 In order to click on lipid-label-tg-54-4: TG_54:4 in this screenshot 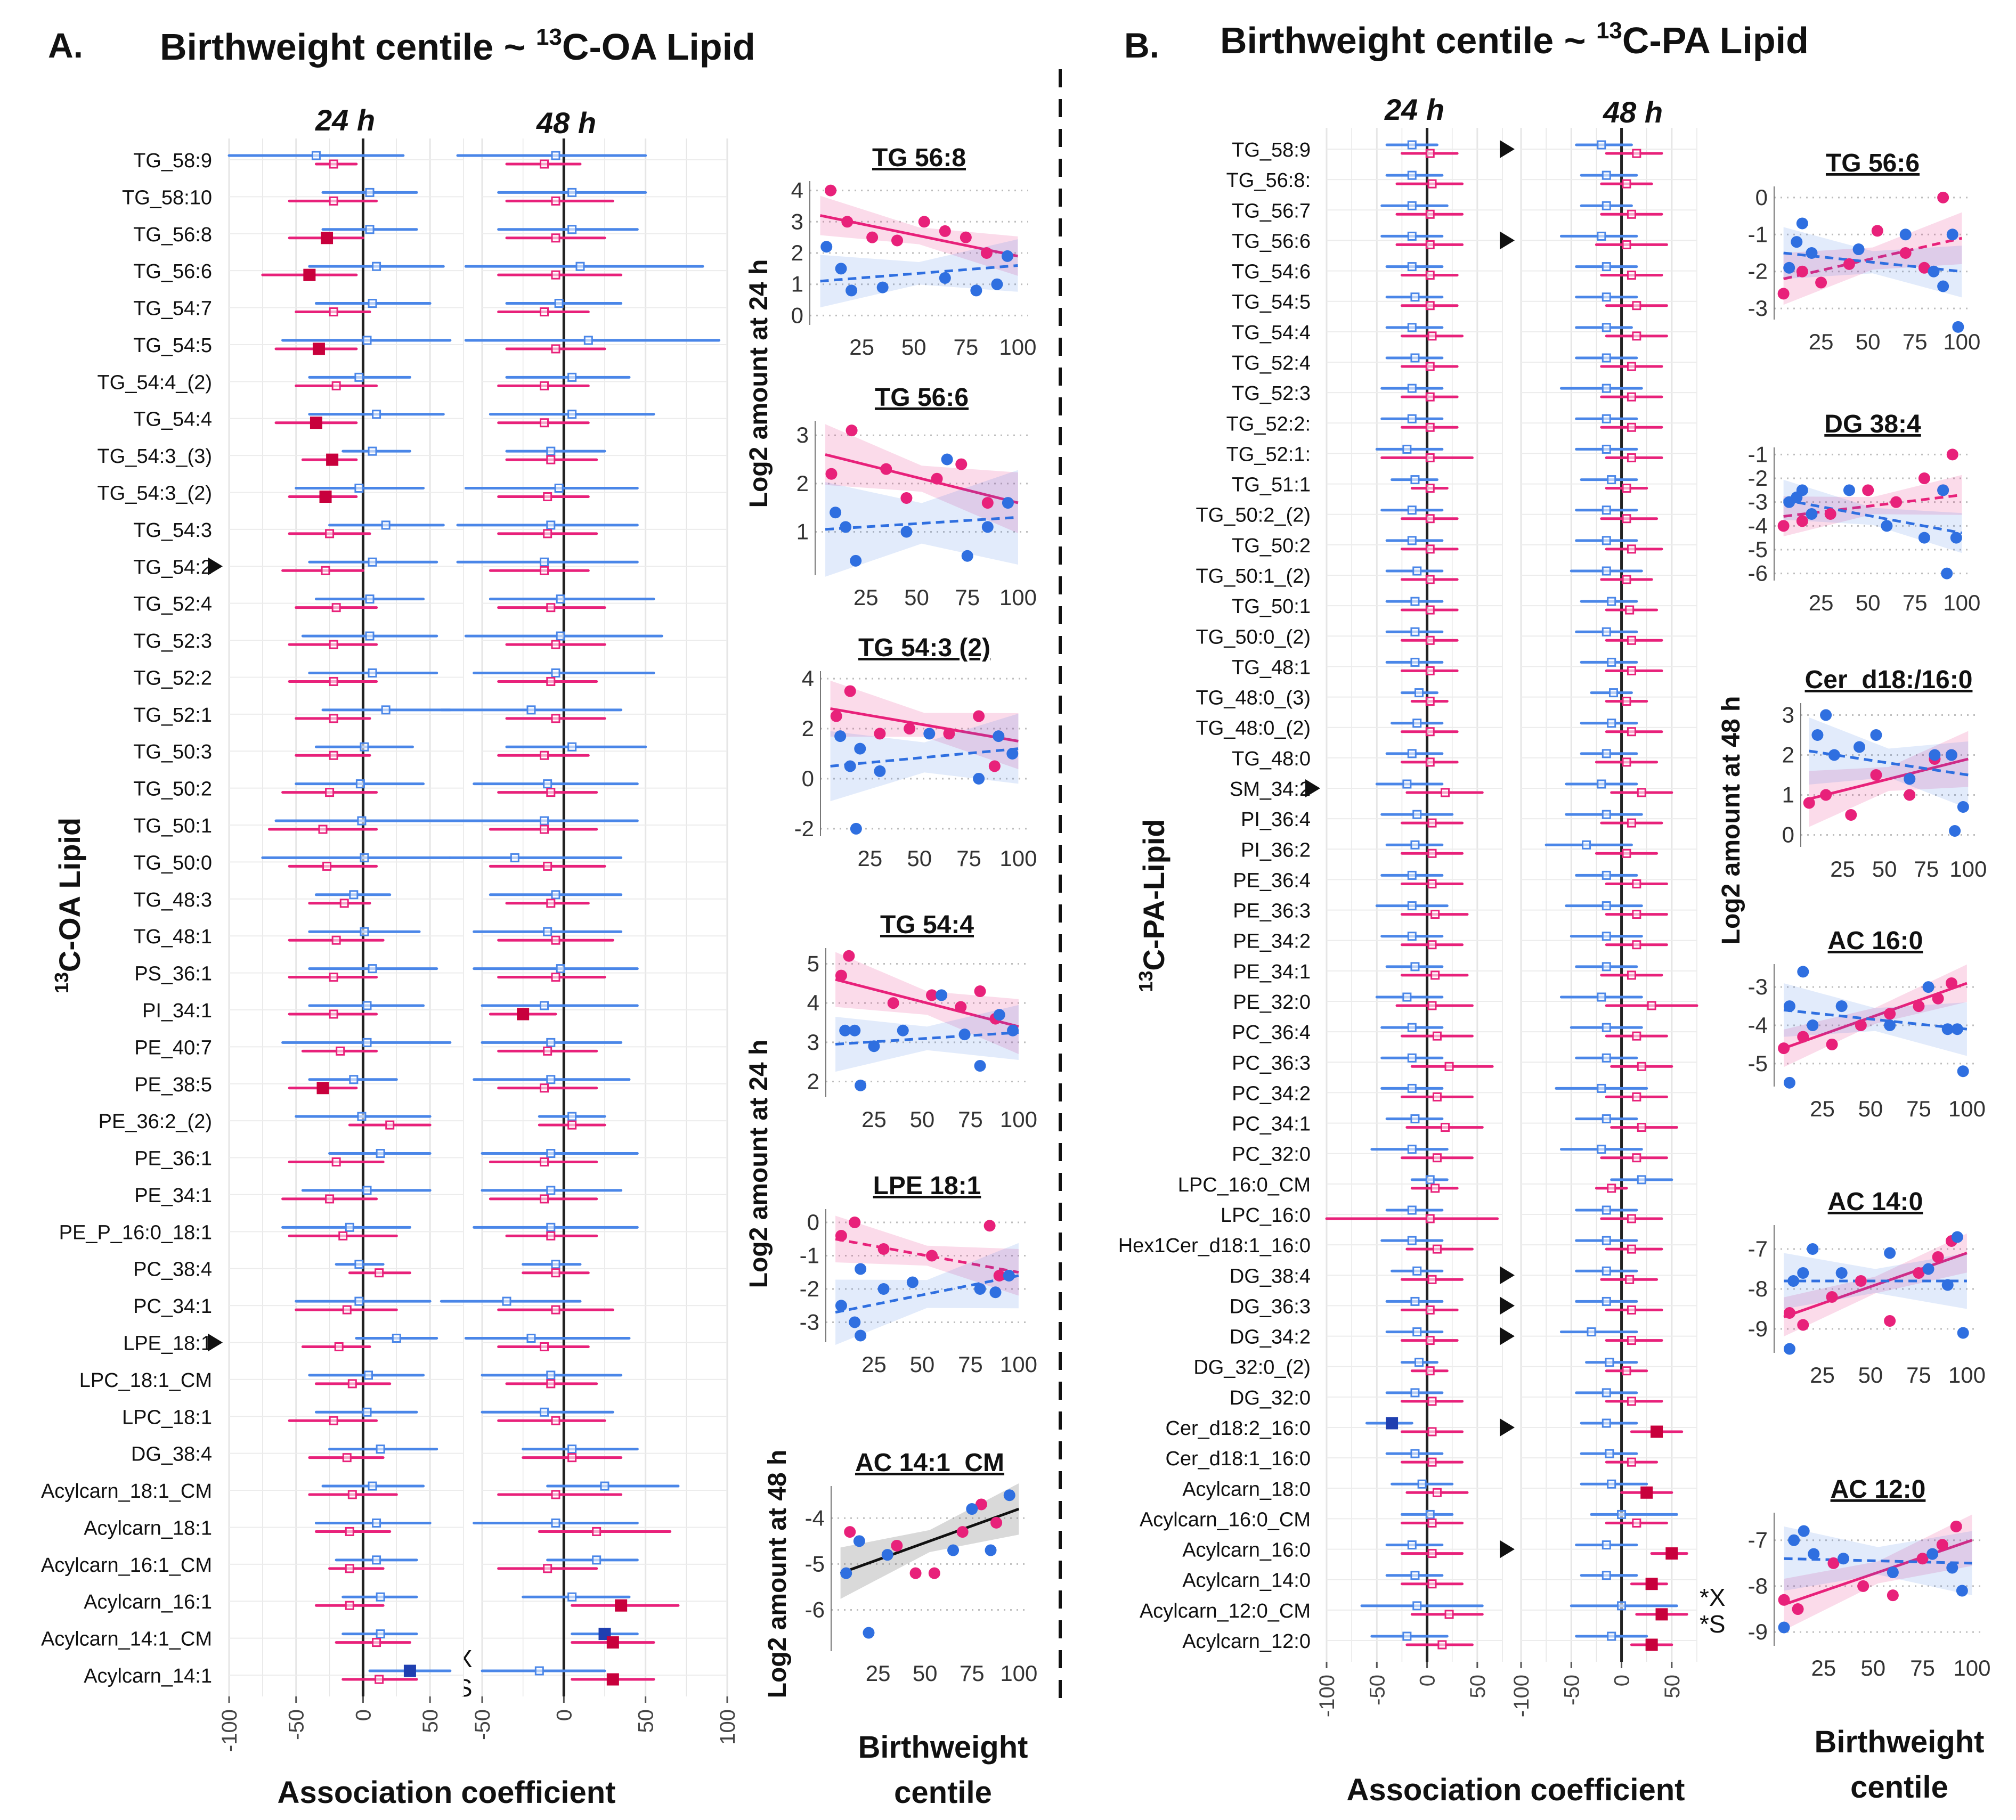, I will do `click(173, 420)`.